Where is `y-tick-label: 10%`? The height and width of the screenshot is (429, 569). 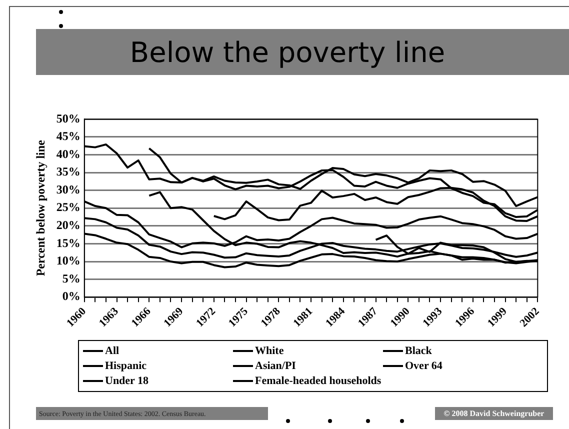 y-tick-label: 10% is located at coordinates (68, 261).